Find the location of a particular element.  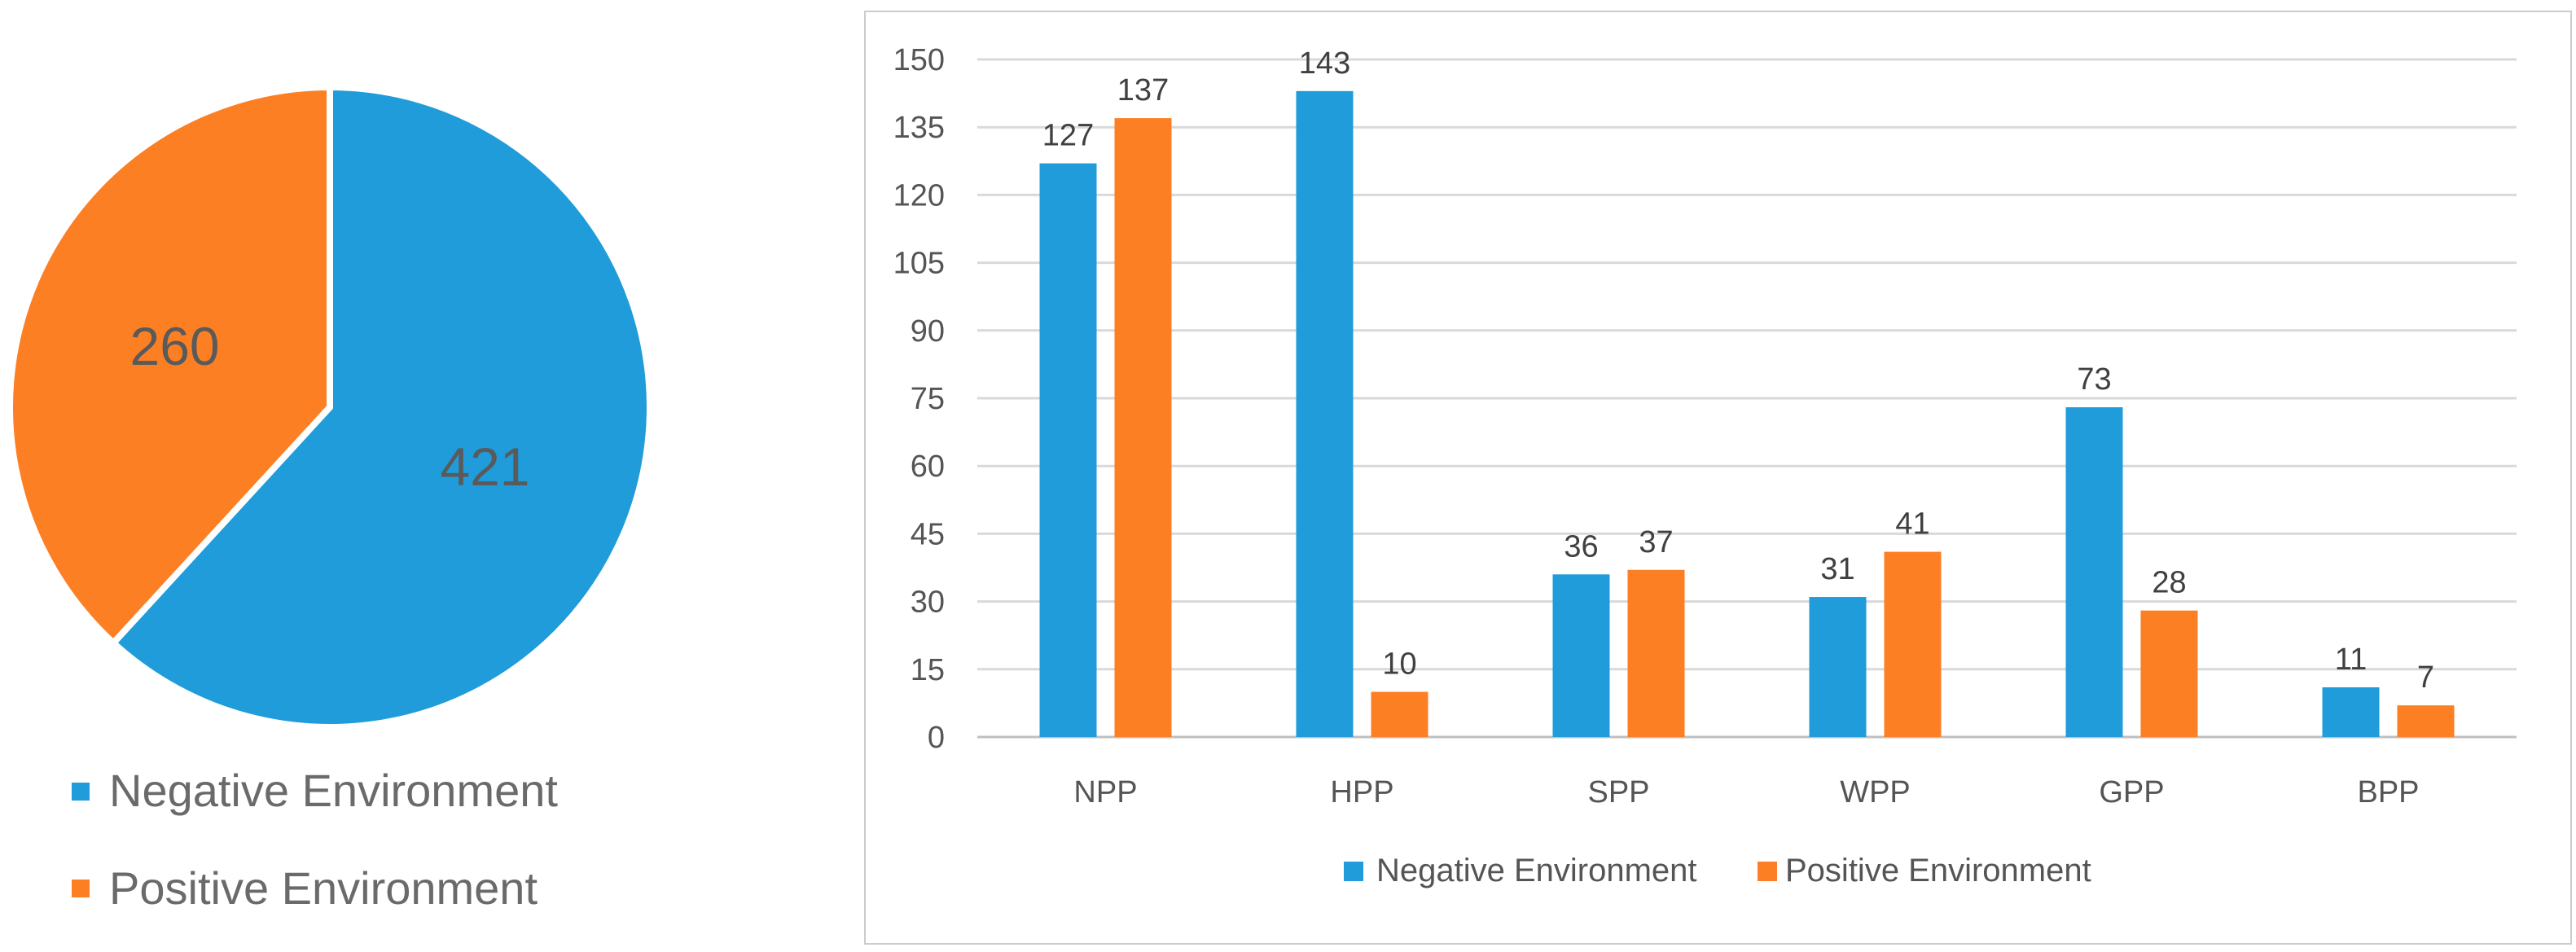

data-label-hpp-positive: 10 is located at coordinates (1399, 664).